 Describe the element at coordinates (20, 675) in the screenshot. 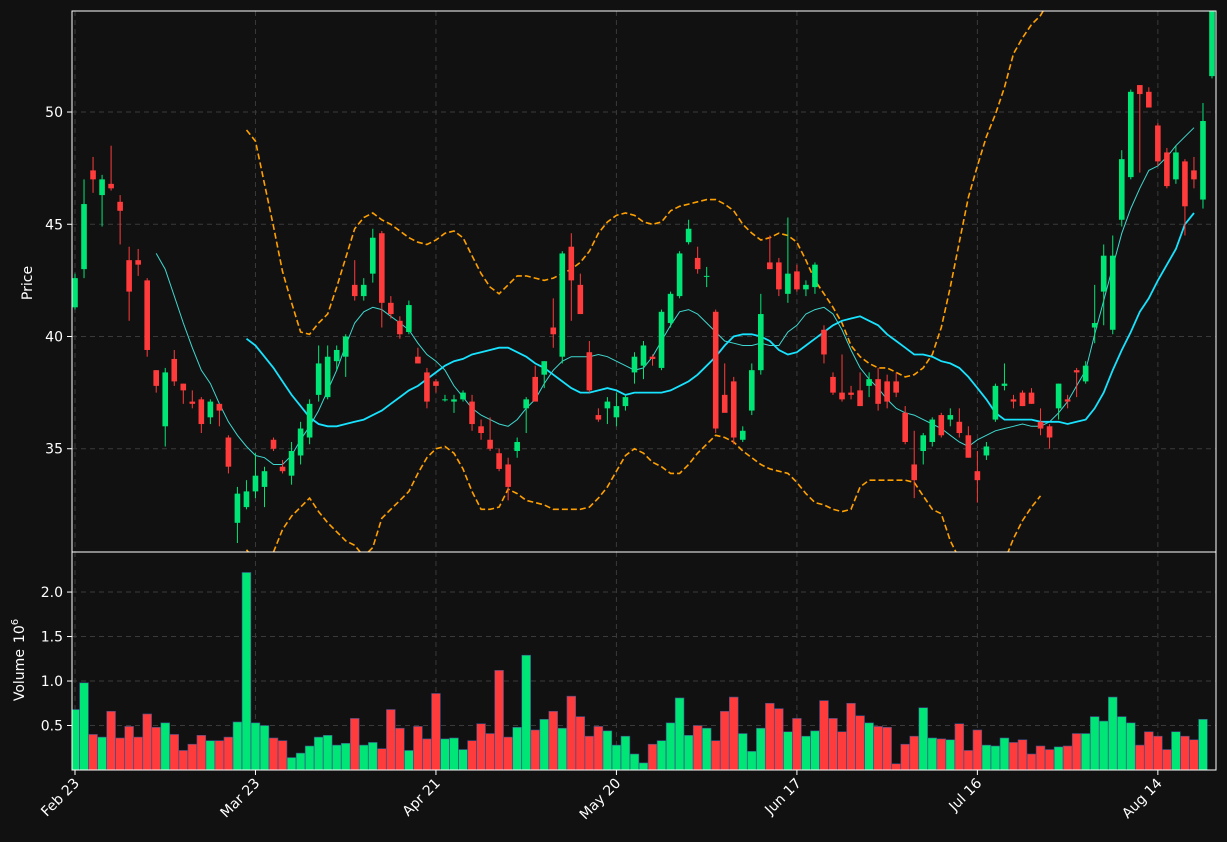

I see `volume-axis-label-text: Volume` at that location.